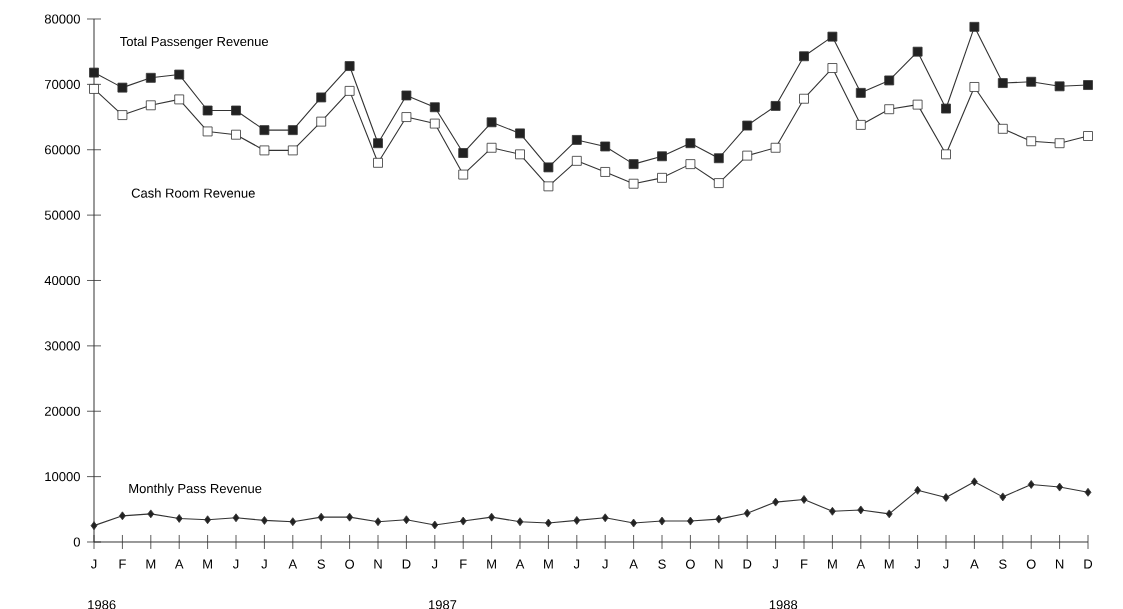  What do you see at coordinates (102, 604) in the screenshot?
I see `text: 1986` at bounding box center [102, 604].